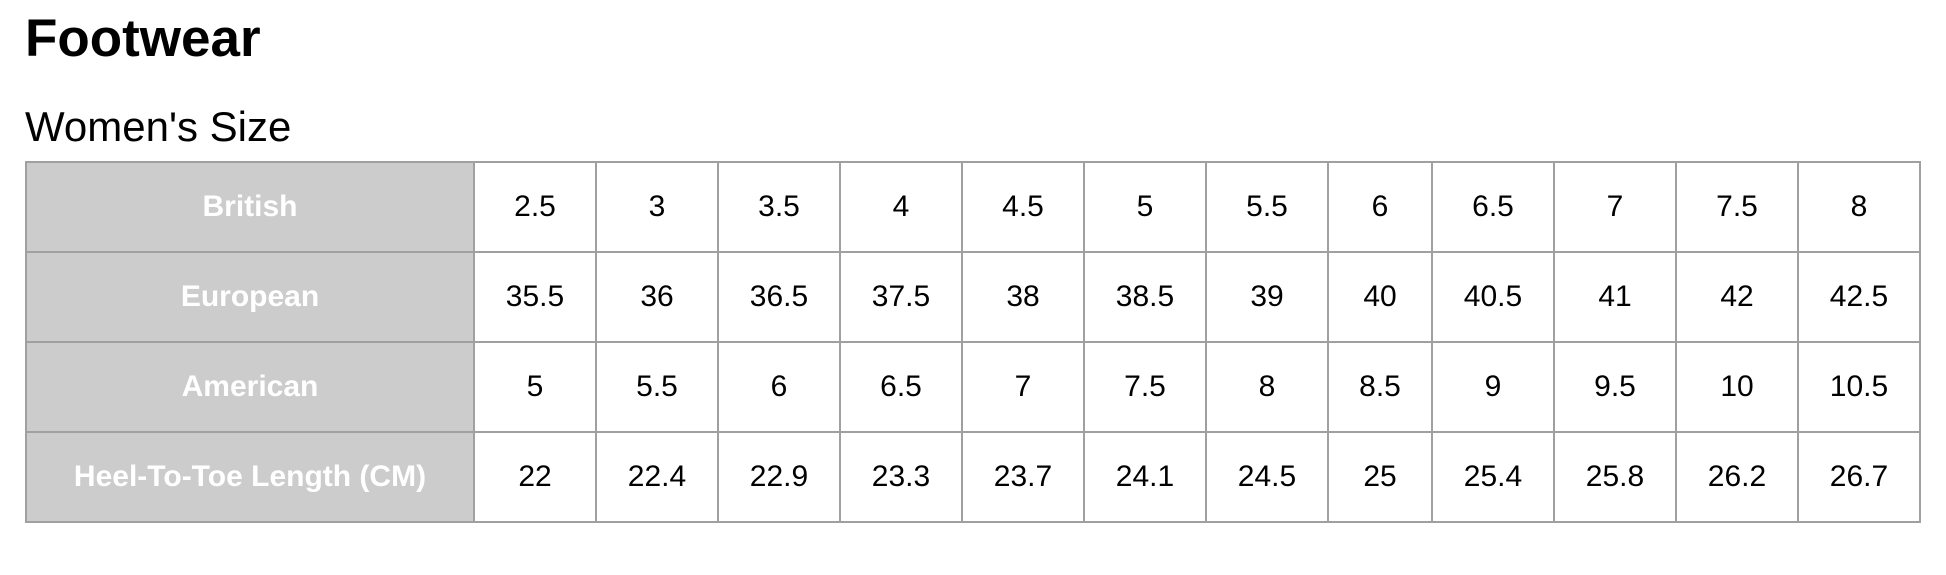 The image size is (1946, 575). What do you see at coordinates (1493, 477) in the screenshot?
I see `table-cell: 25.4` at bounding box center [1493, 477].